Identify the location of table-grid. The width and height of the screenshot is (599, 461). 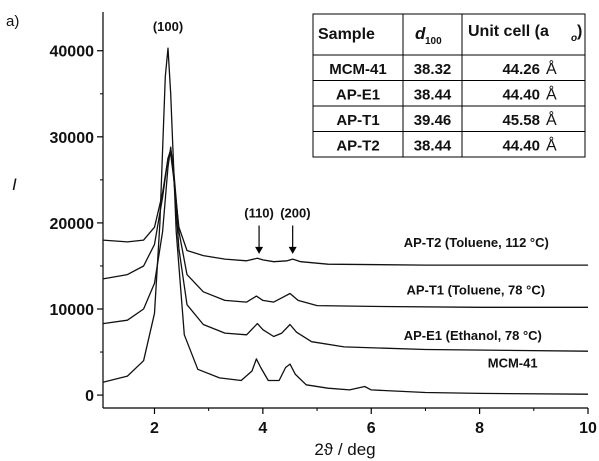
(449, 85).